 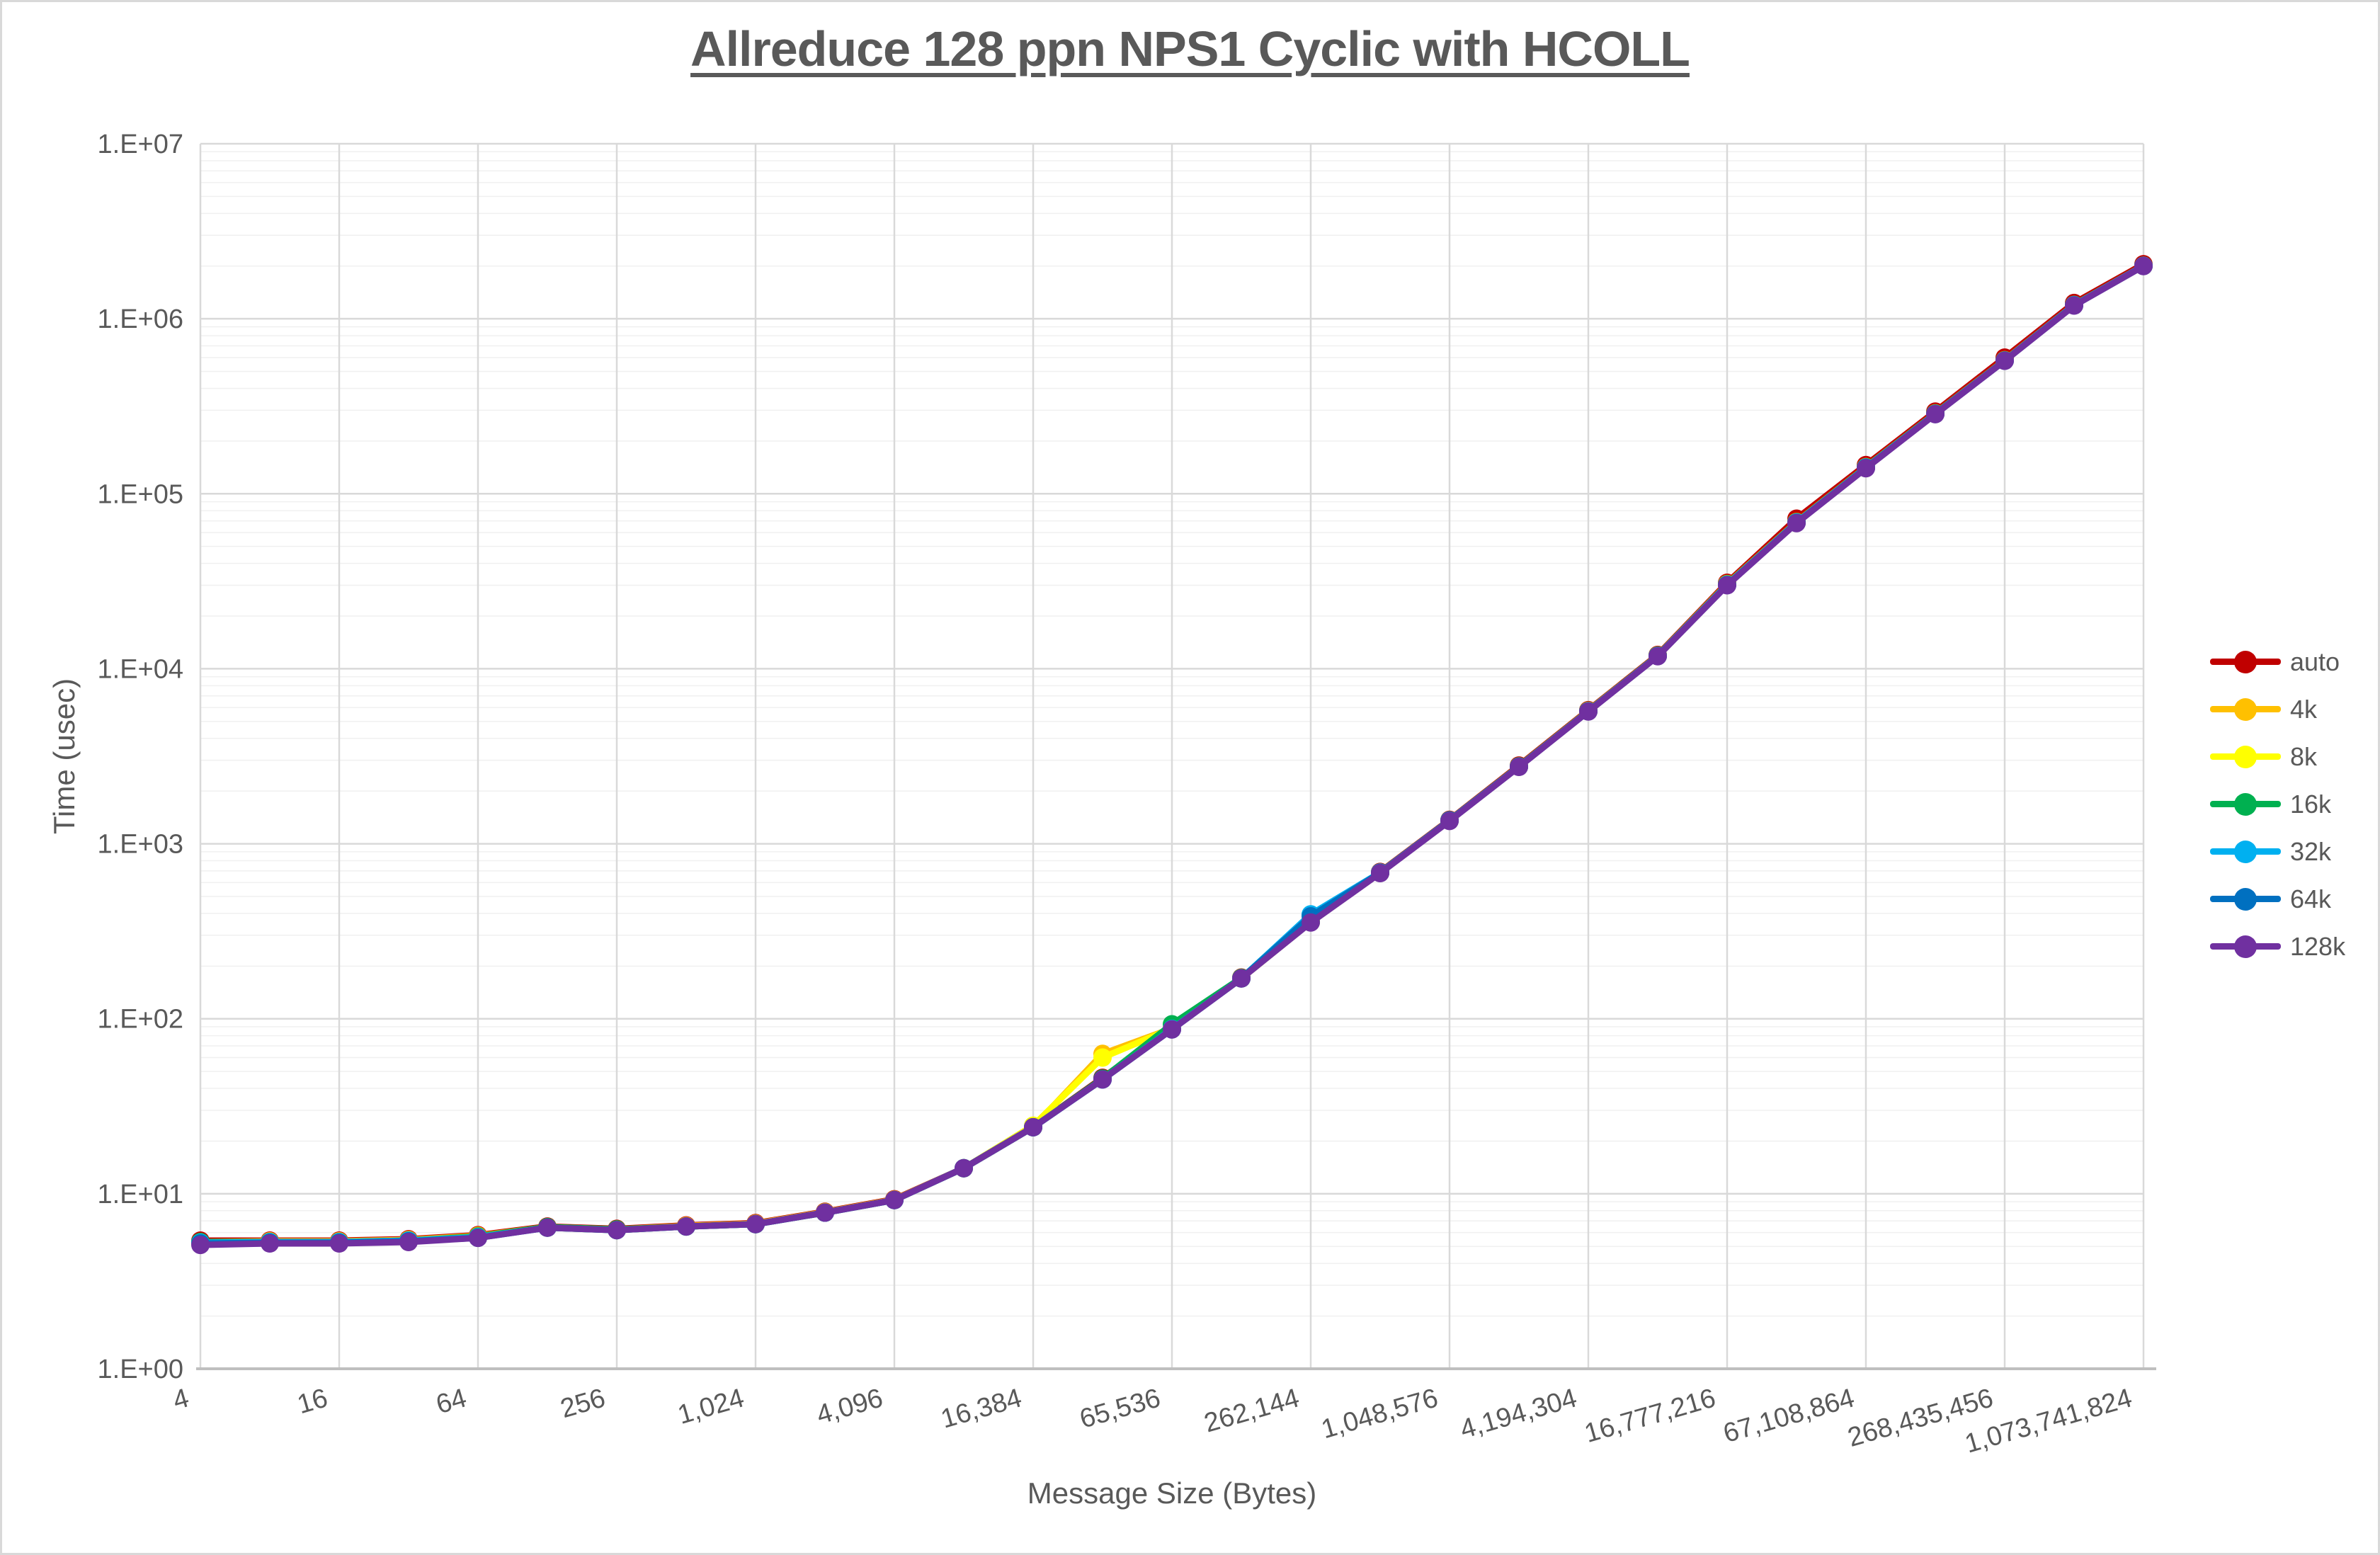 I want to click on x-tick-label: 4,194,304, so click(x=1518, y=1414).